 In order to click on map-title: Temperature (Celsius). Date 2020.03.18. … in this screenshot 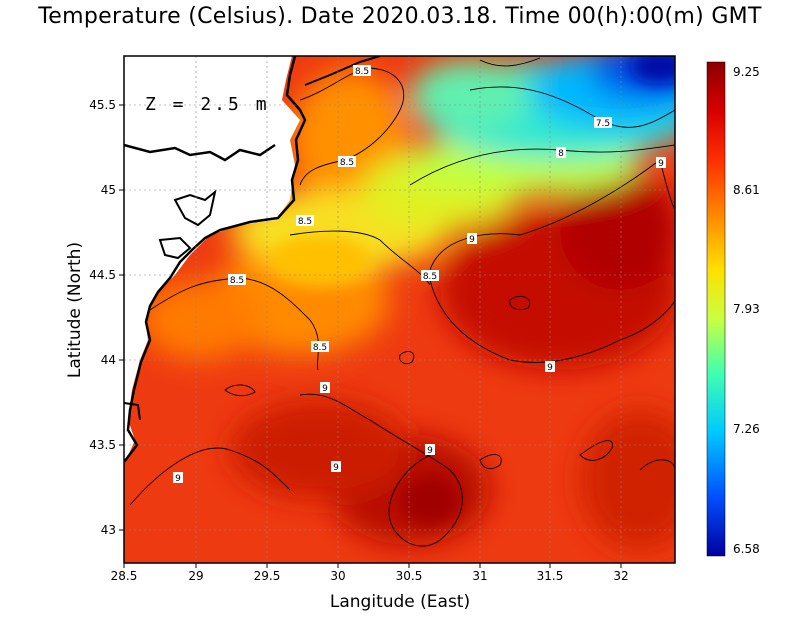, I will do `click(400, 16)`.